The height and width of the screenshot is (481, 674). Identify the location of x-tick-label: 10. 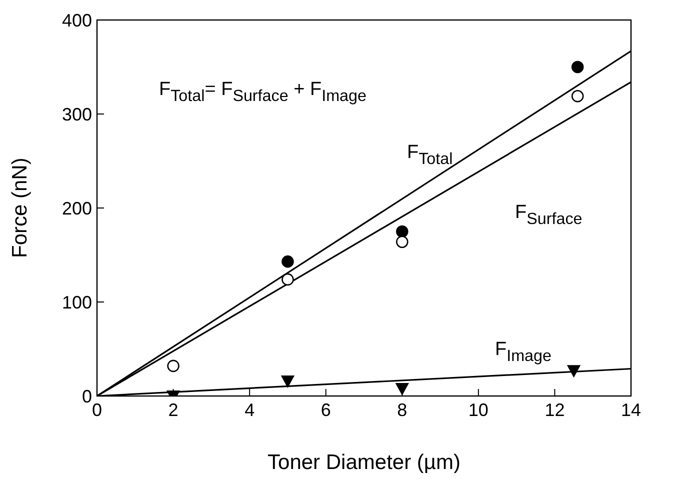
(478, 410).